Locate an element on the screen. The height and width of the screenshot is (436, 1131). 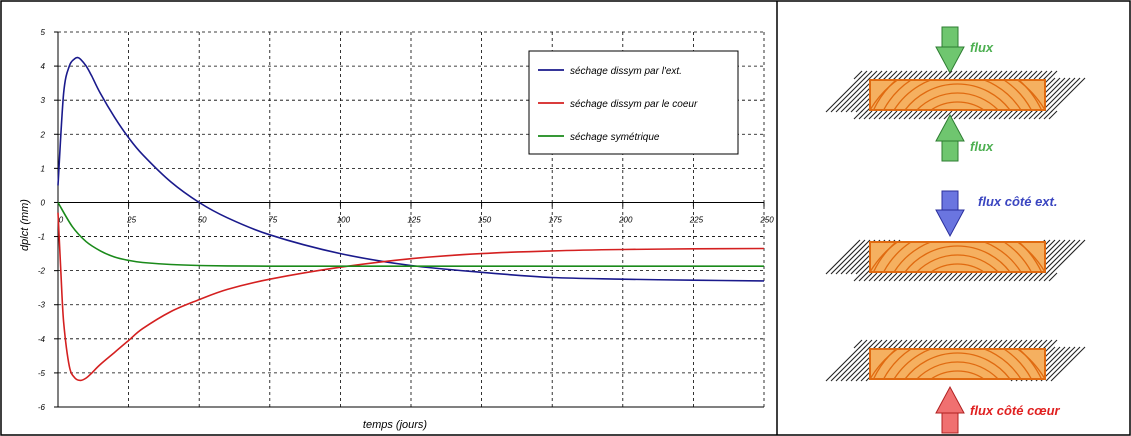
y-axis-title: dplct (mm) is located at coordinates (25, 225).